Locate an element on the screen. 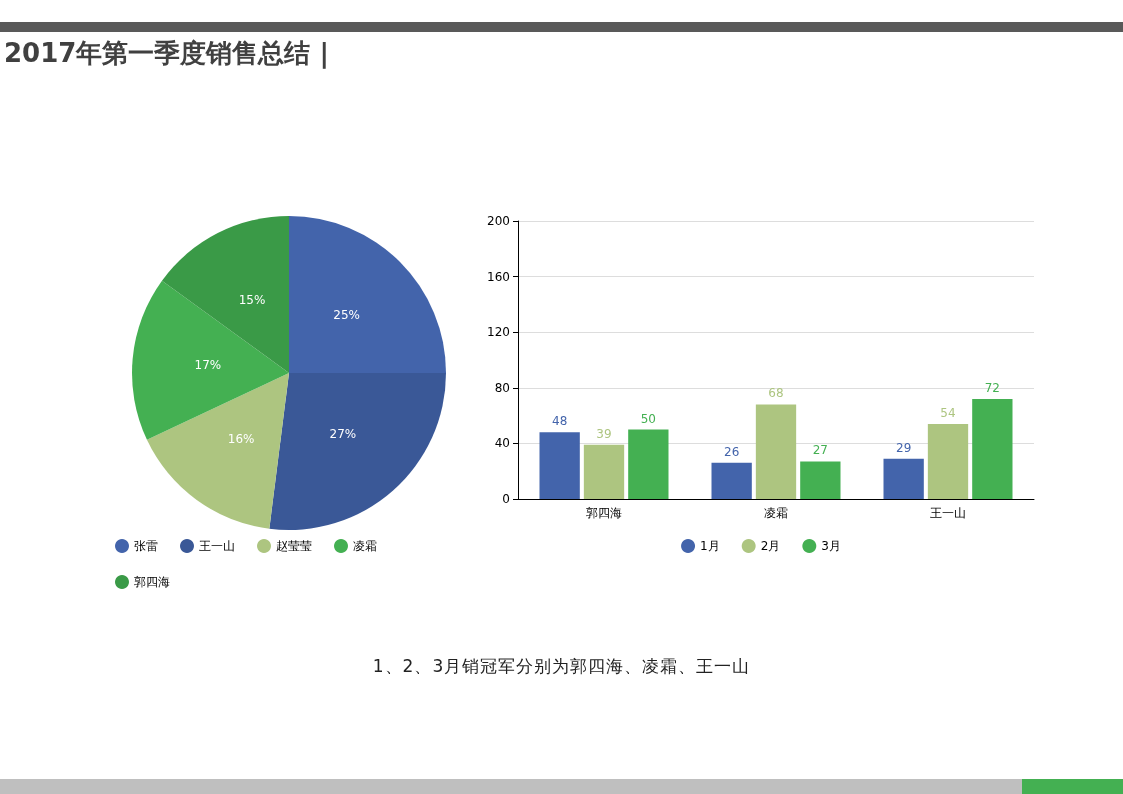 The width and height of the screenshot is (1123, 794). data-label: 29 is located at coordinates (904, 447).